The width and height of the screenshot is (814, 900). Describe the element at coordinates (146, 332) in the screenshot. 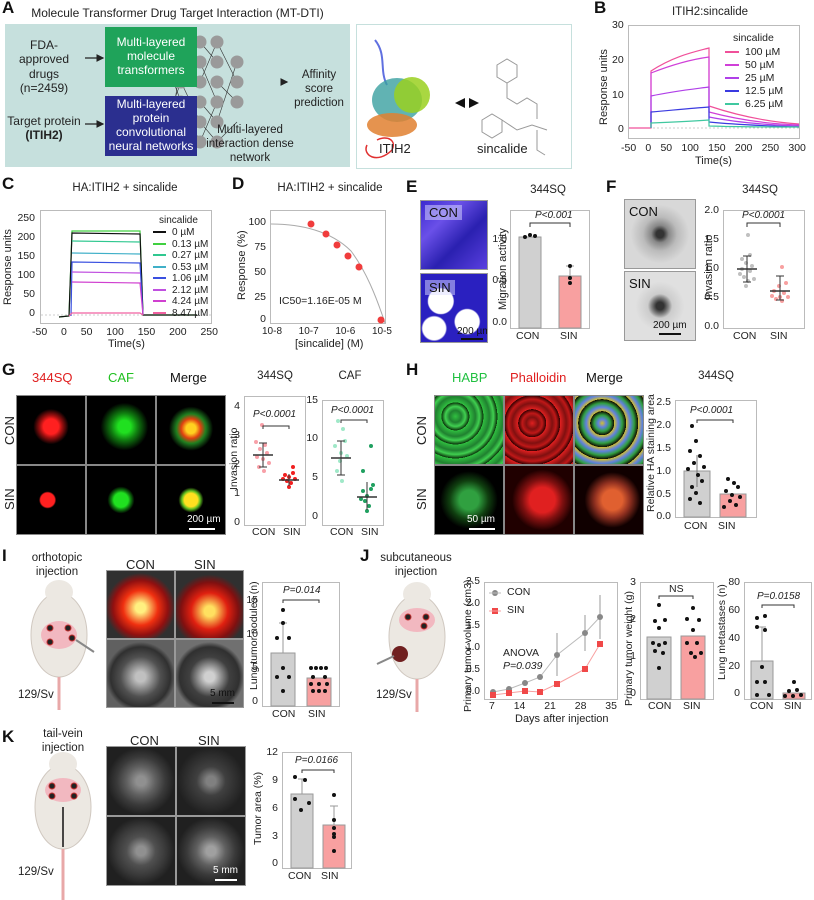

I see `x-tick: 150` at that location.